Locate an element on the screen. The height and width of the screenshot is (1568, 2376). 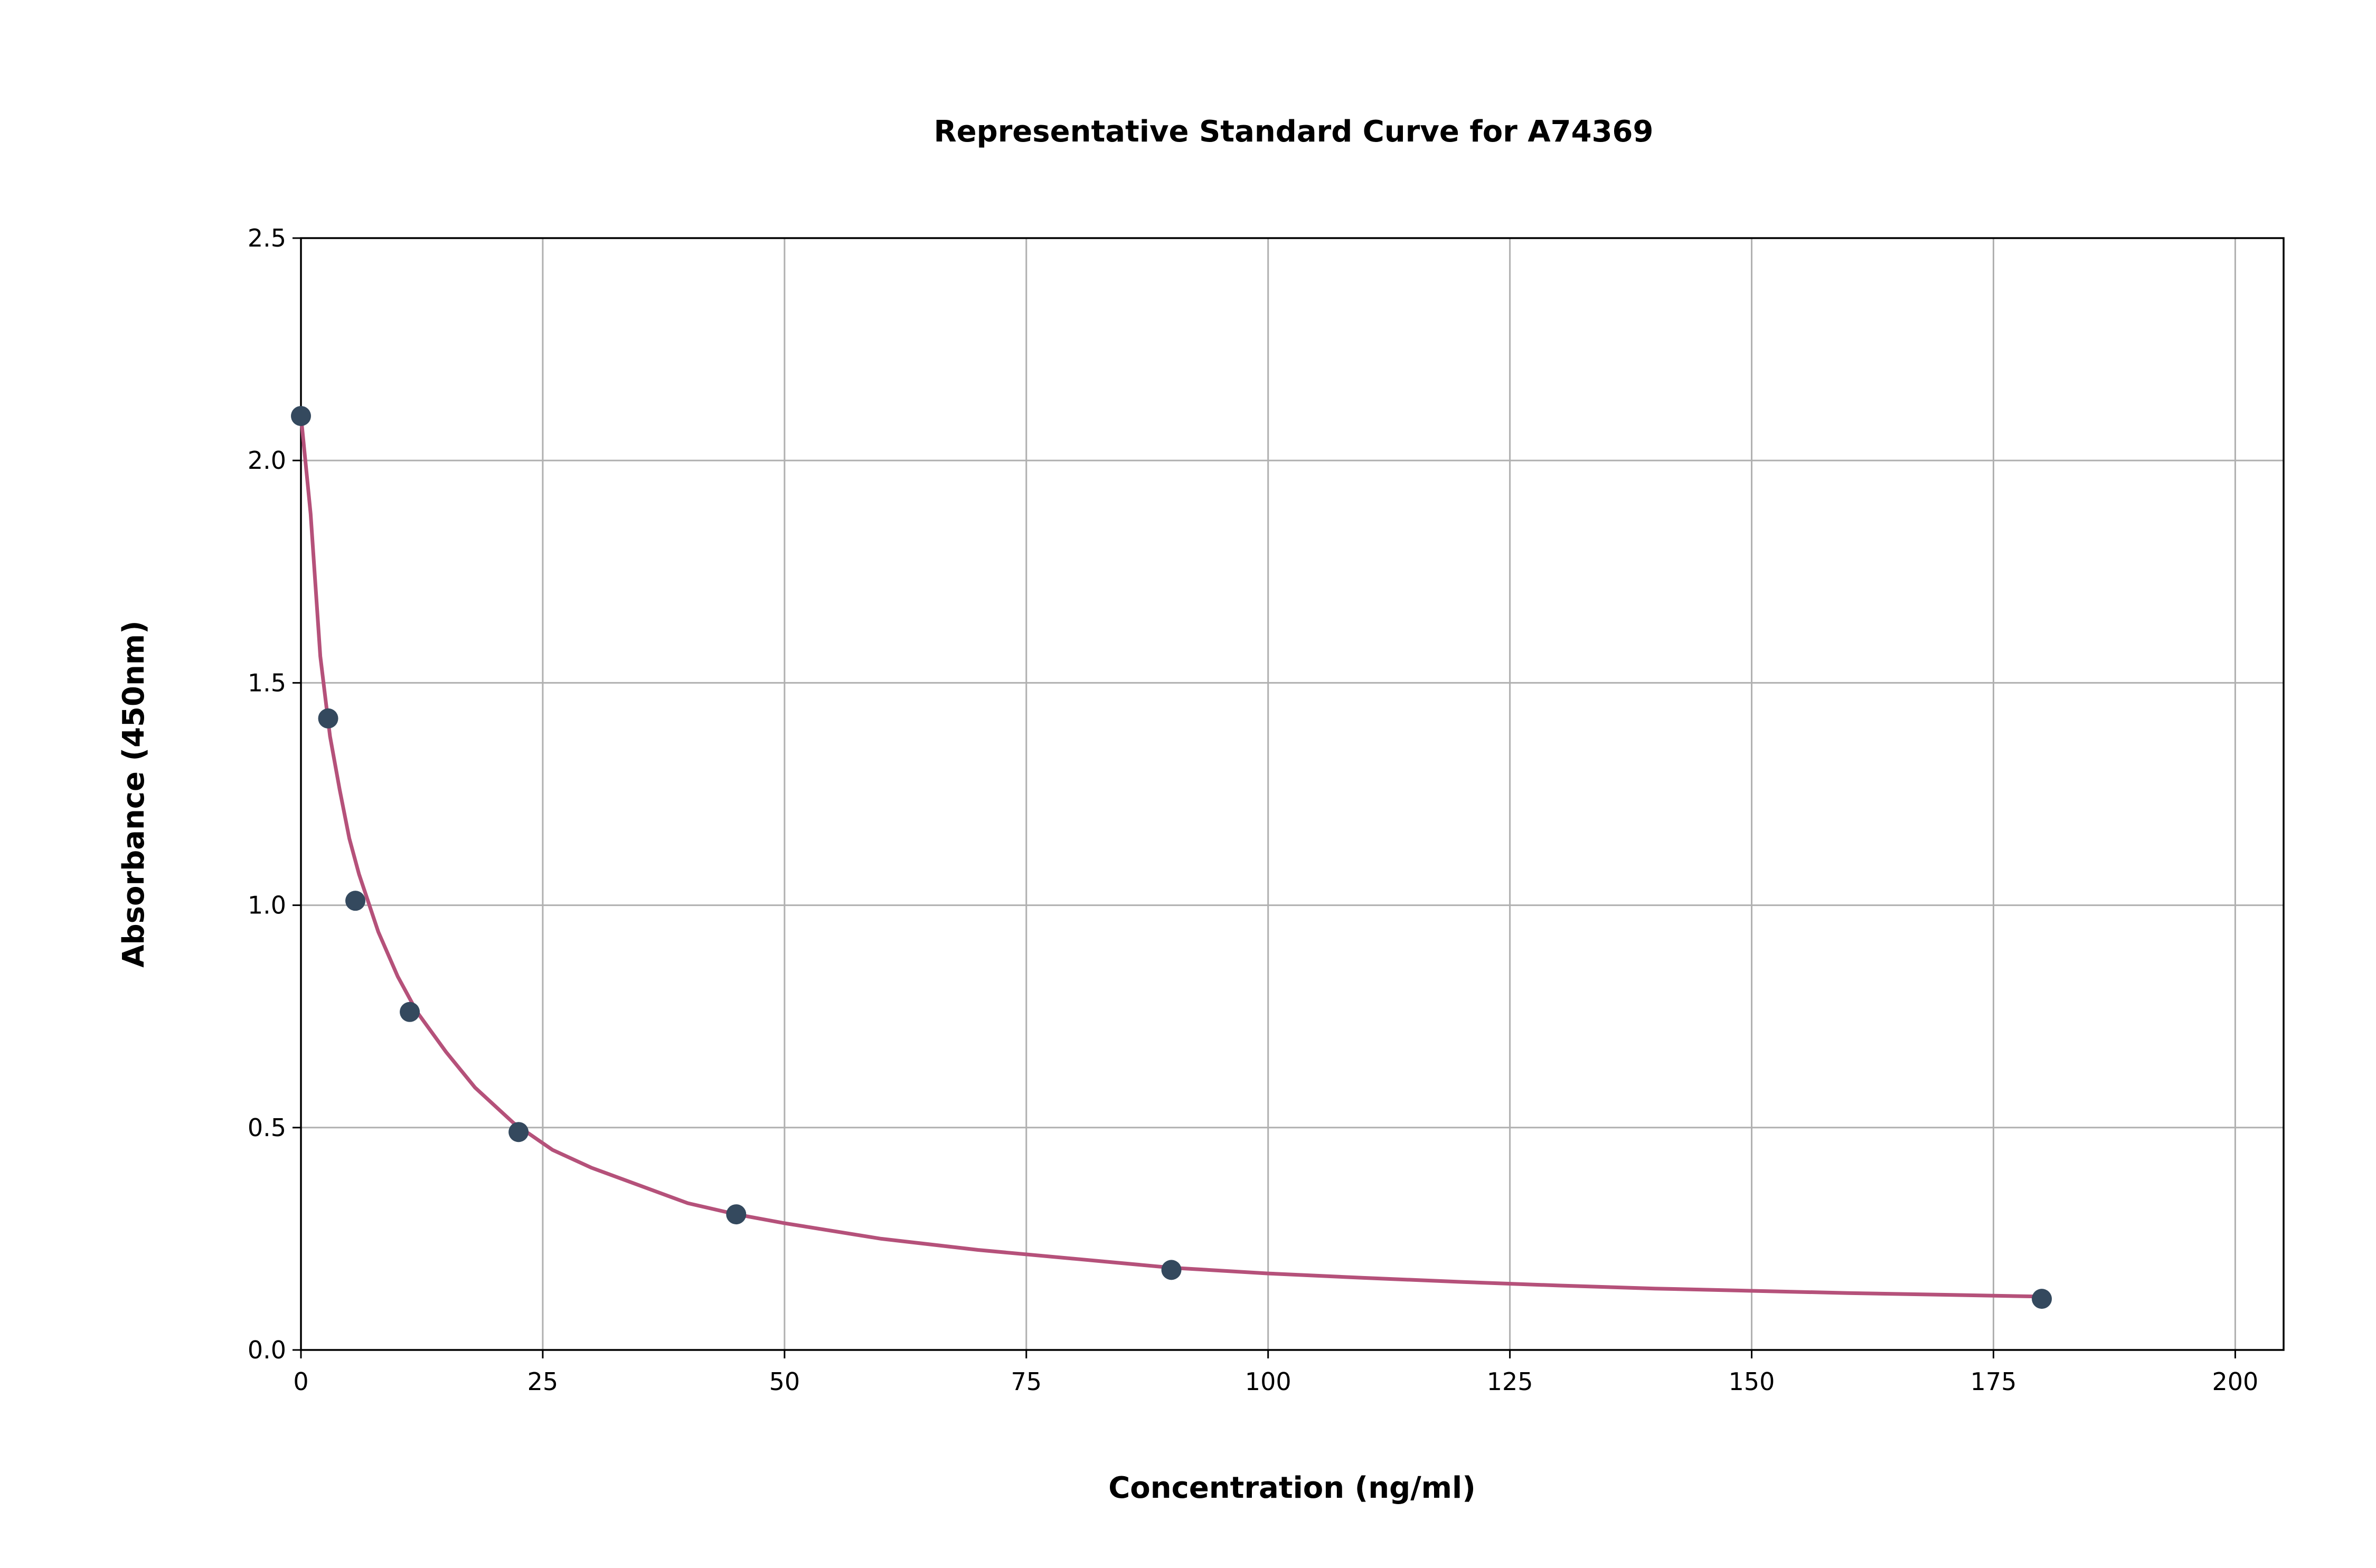
x-axis-label: Concentration (ng/ml) is located at coordinates (1292, 1488).